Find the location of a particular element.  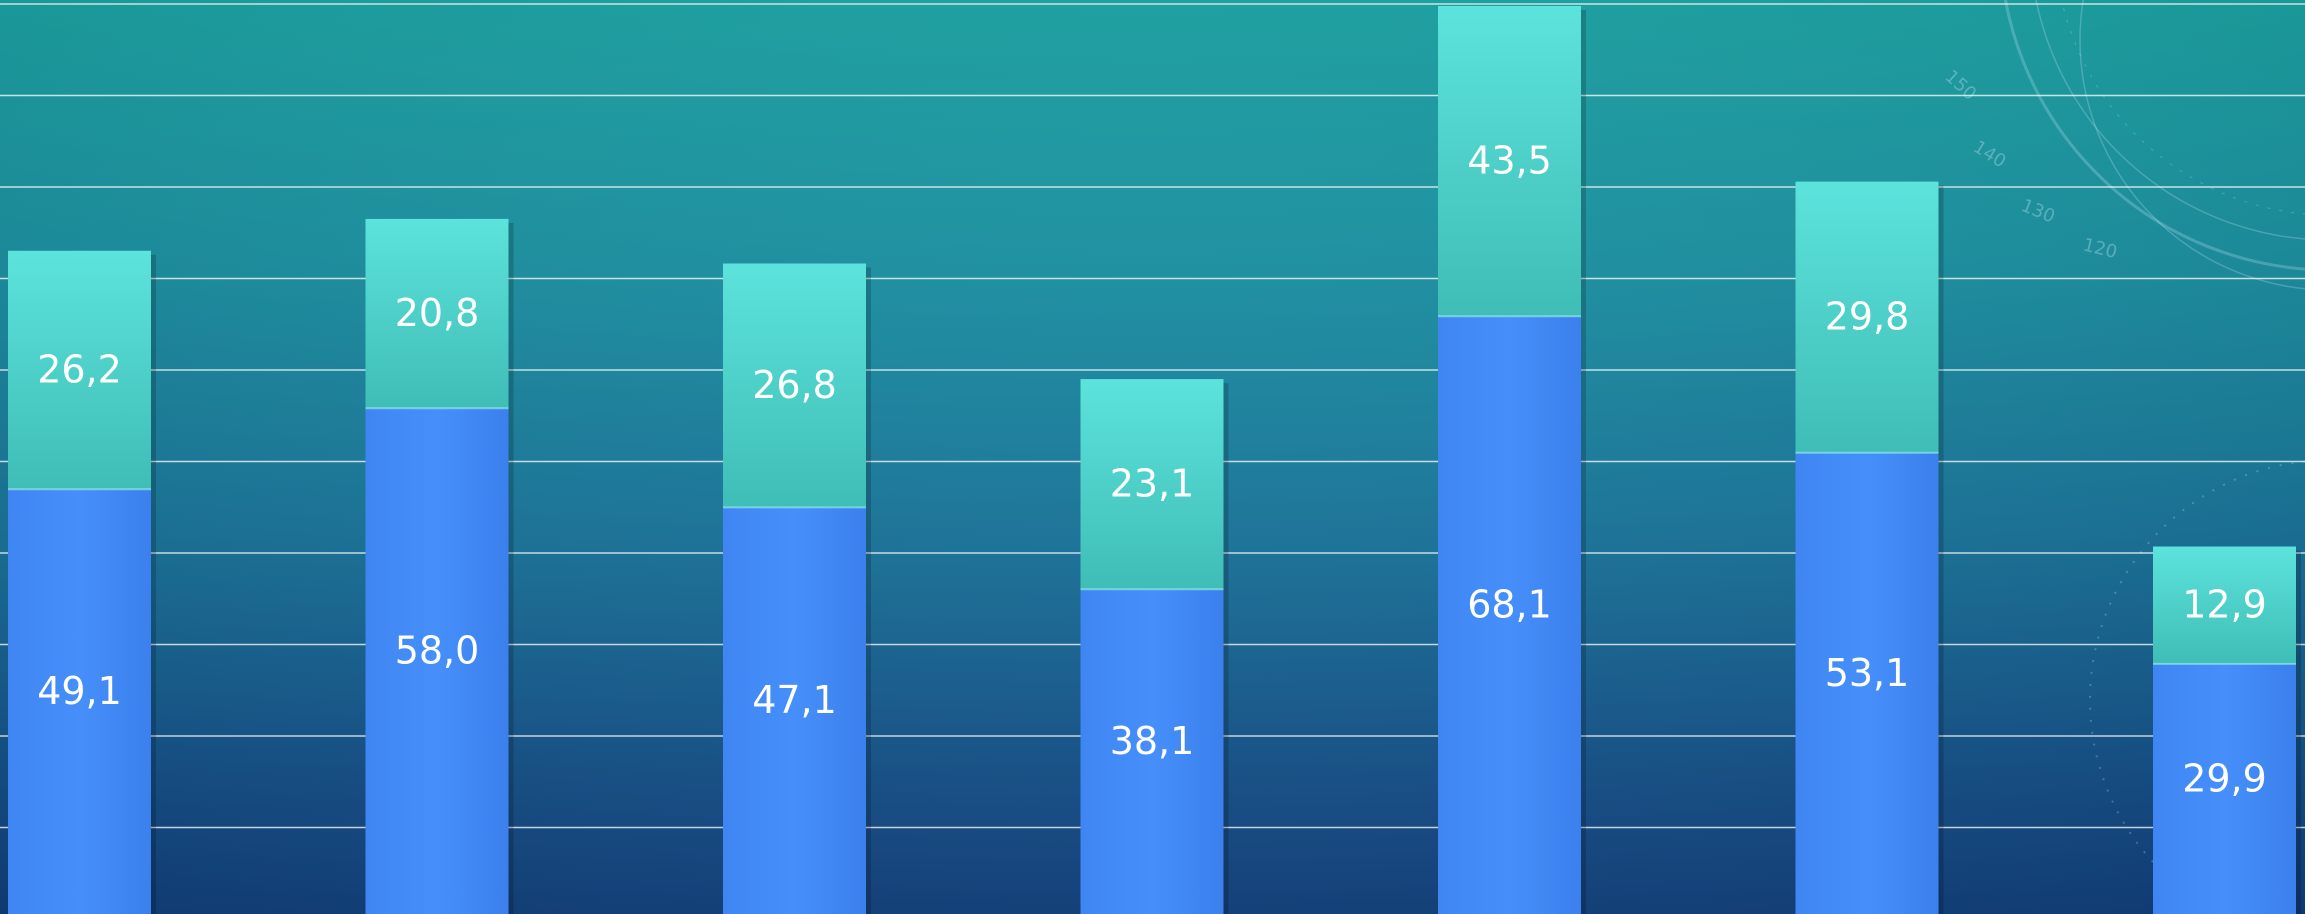

data-label-series-1: 47,1 is located at coordinates (794, 700).